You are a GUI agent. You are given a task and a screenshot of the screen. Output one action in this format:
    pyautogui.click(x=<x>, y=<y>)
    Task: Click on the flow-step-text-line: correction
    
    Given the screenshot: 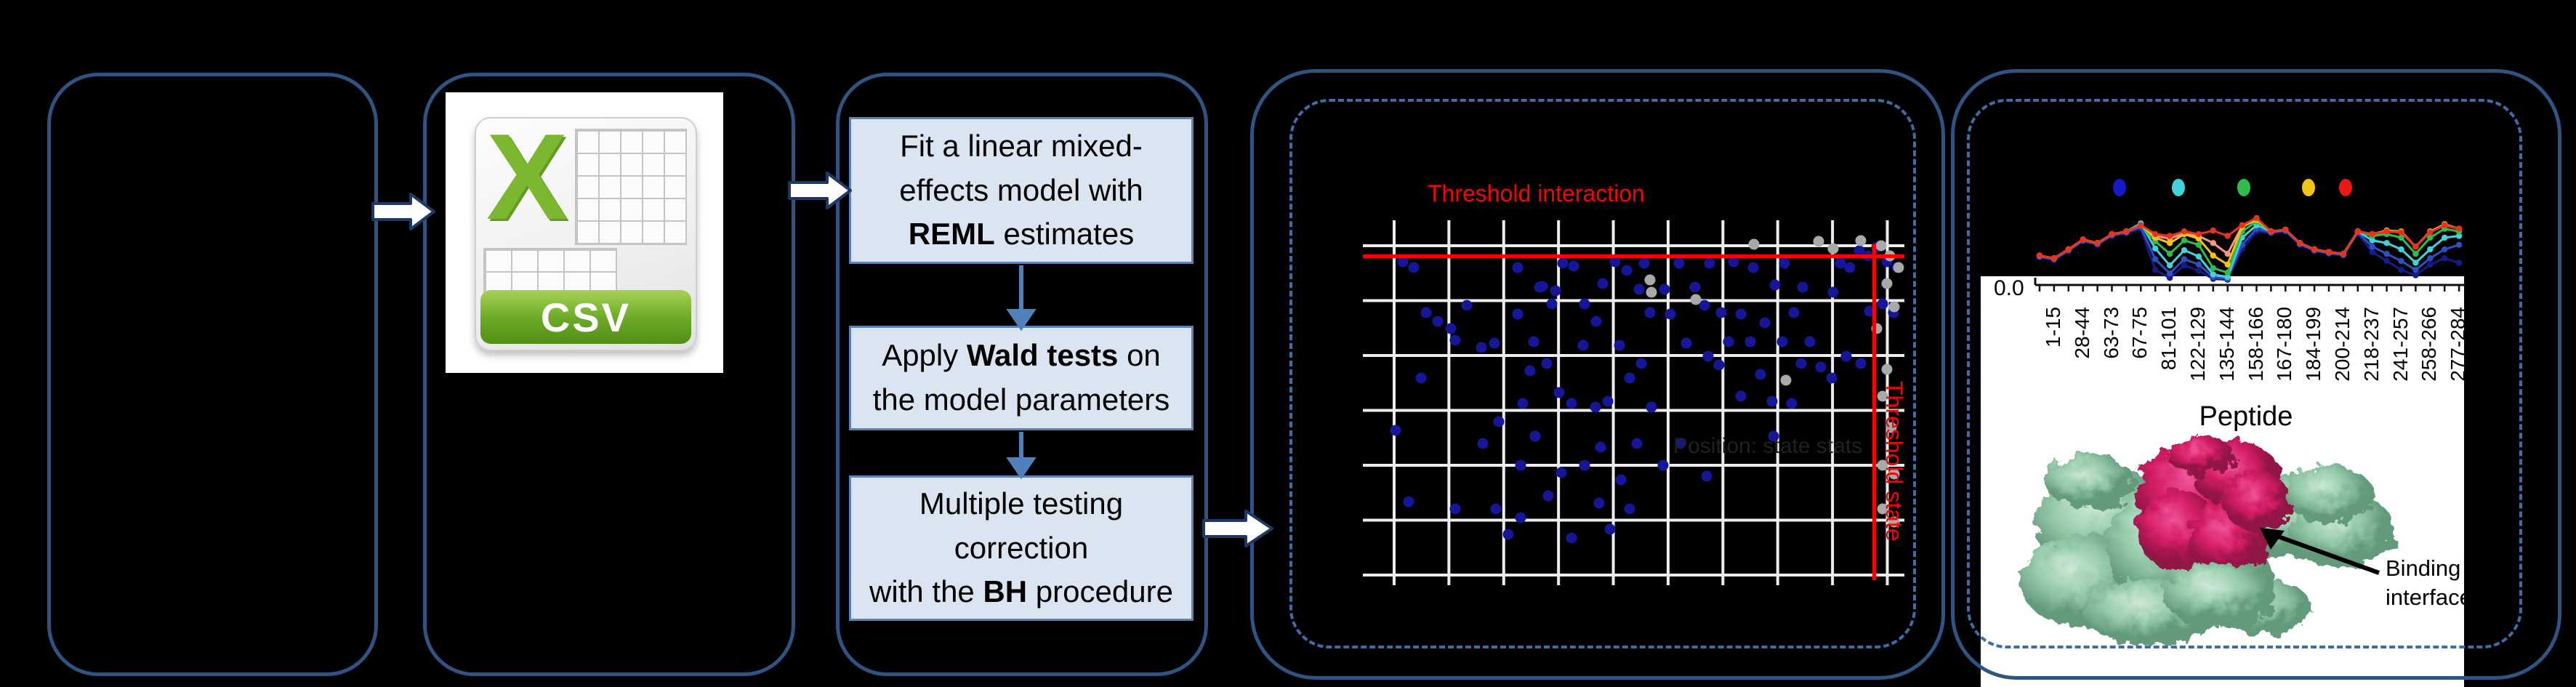 What is the action you would take?
    pyautogui.click(x=1021, y=547)
    